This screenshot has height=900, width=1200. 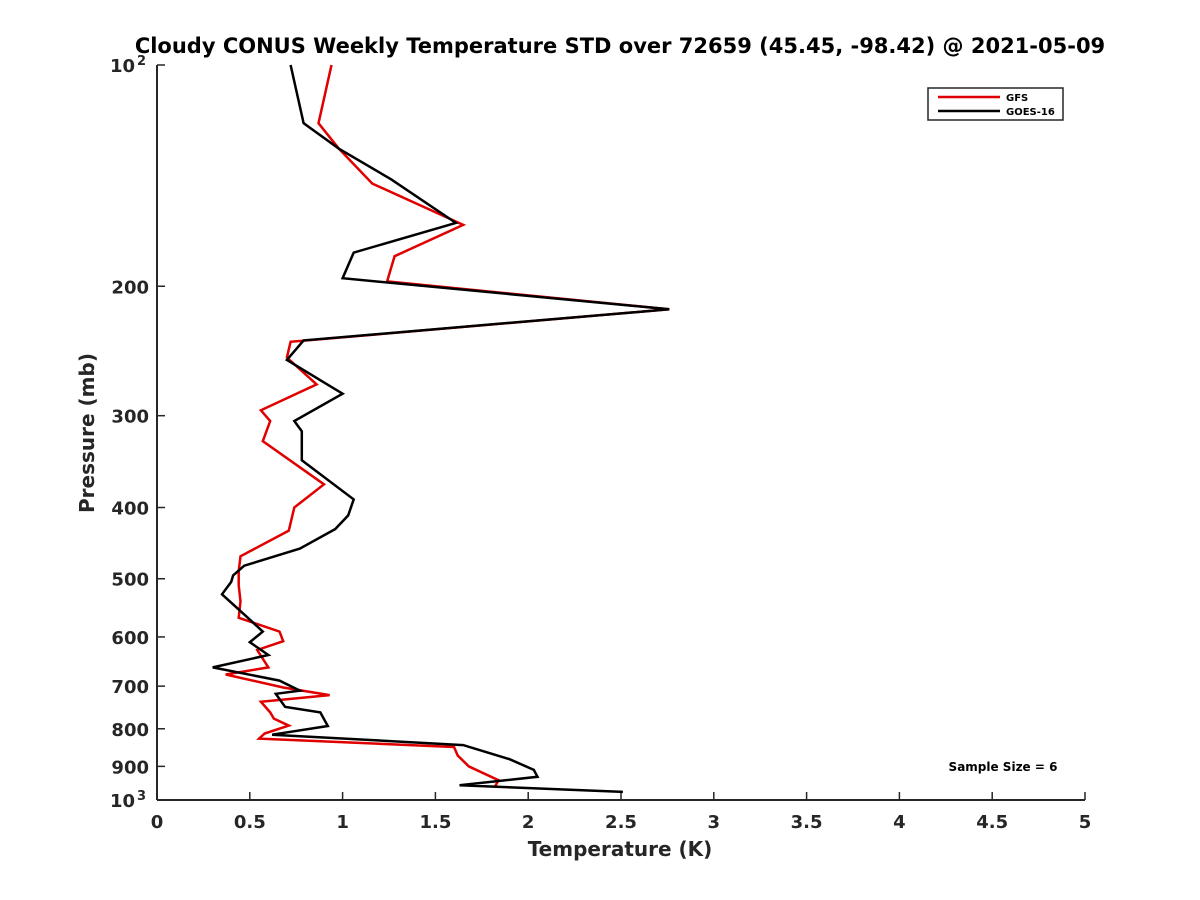 What do you see at coordinates (992, 822) in the screenshot?
I see `x-tick-label: 4.5` at bounding box center [992, 822].